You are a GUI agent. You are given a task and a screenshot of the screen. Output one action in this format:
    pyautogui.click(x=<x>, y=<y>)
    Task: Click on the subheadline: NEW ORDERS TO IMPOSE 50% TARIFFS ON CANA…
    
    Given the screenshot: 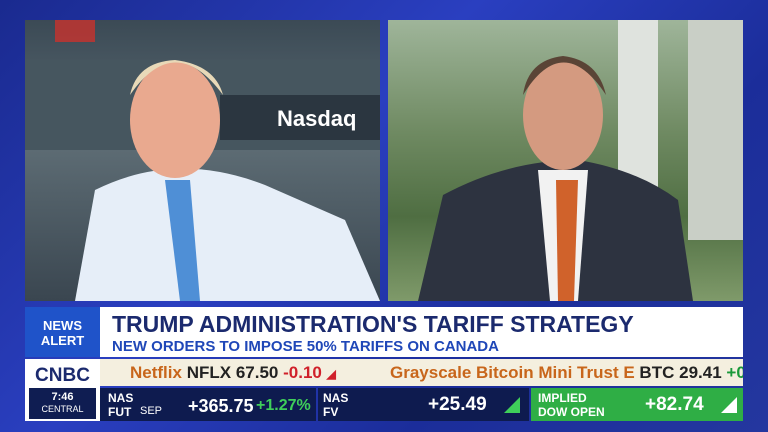 What is the action you would take?
    pyautogui.click(x=305, y=346)
    